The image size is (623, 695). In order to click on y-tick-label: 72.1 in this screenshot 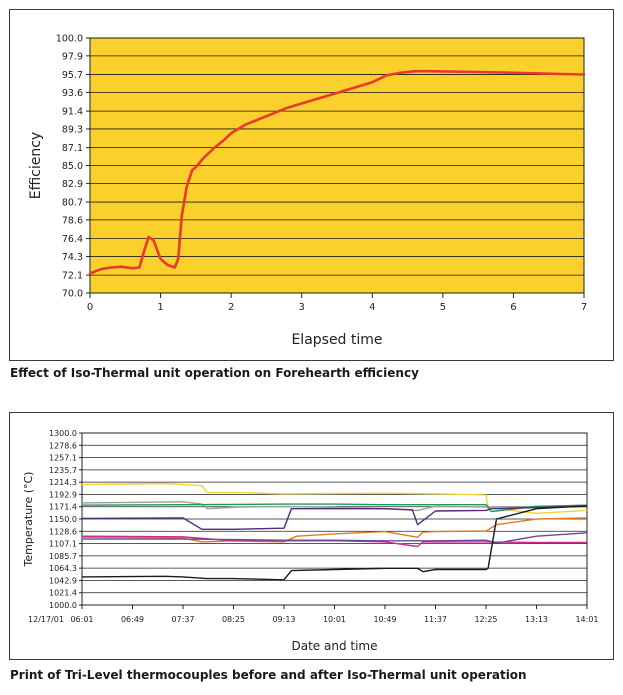, I will do `click(72, 276)`.